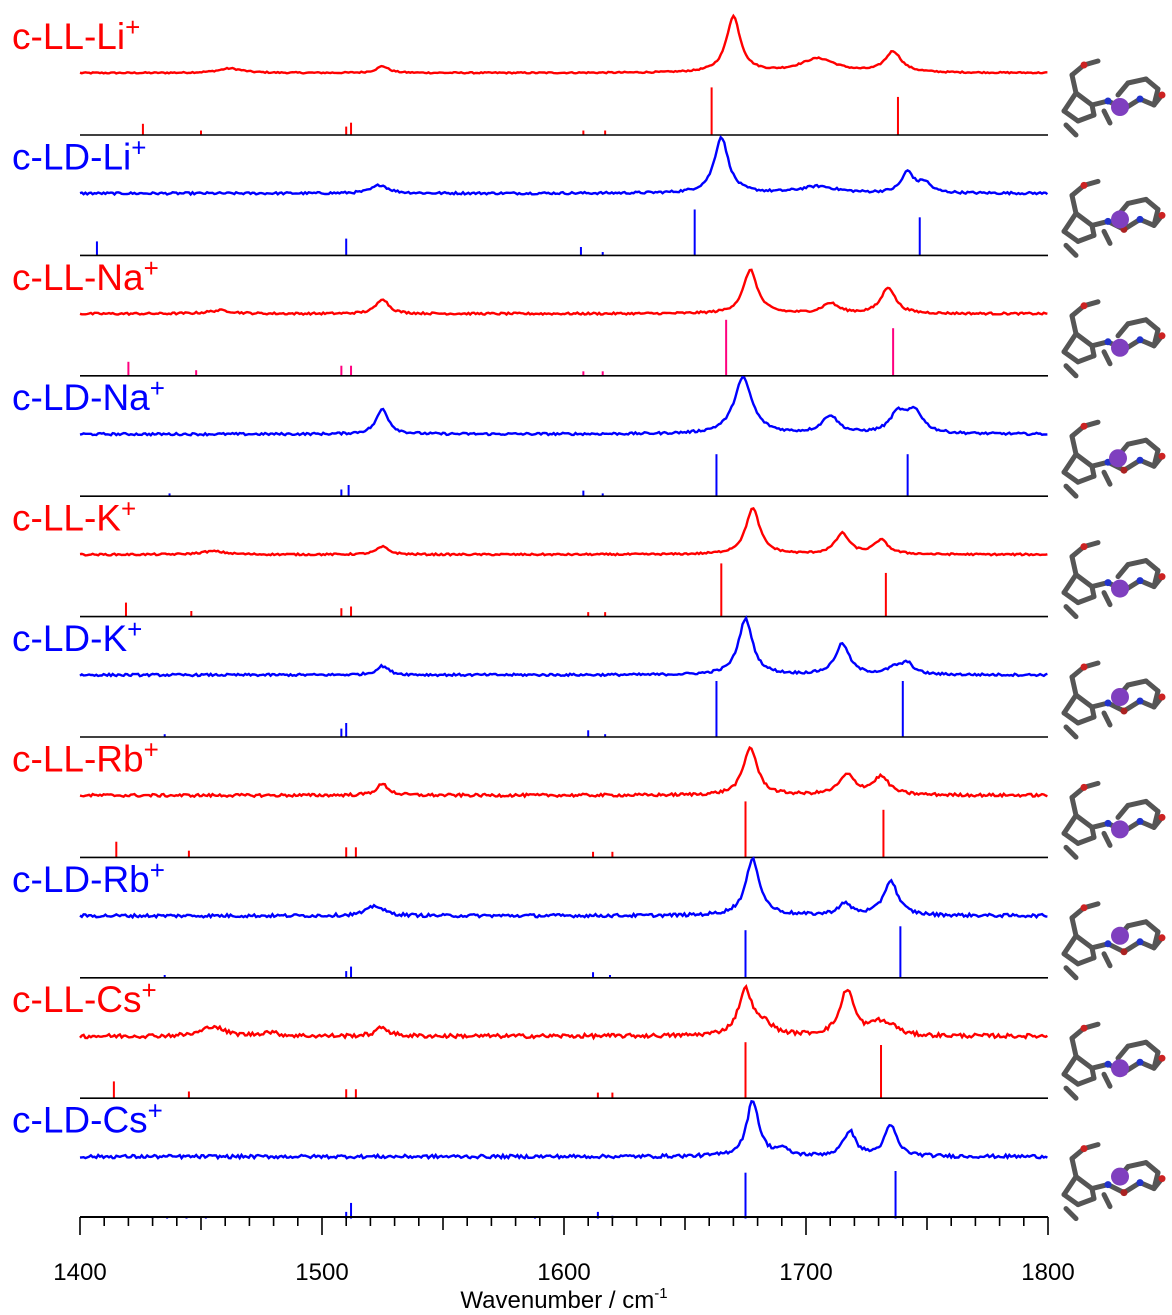 The height and width of the screenshot is (1315, 1172). I want to click on panel-c-LD-Cs: c-LD-Cs+, so click(530, 1157).